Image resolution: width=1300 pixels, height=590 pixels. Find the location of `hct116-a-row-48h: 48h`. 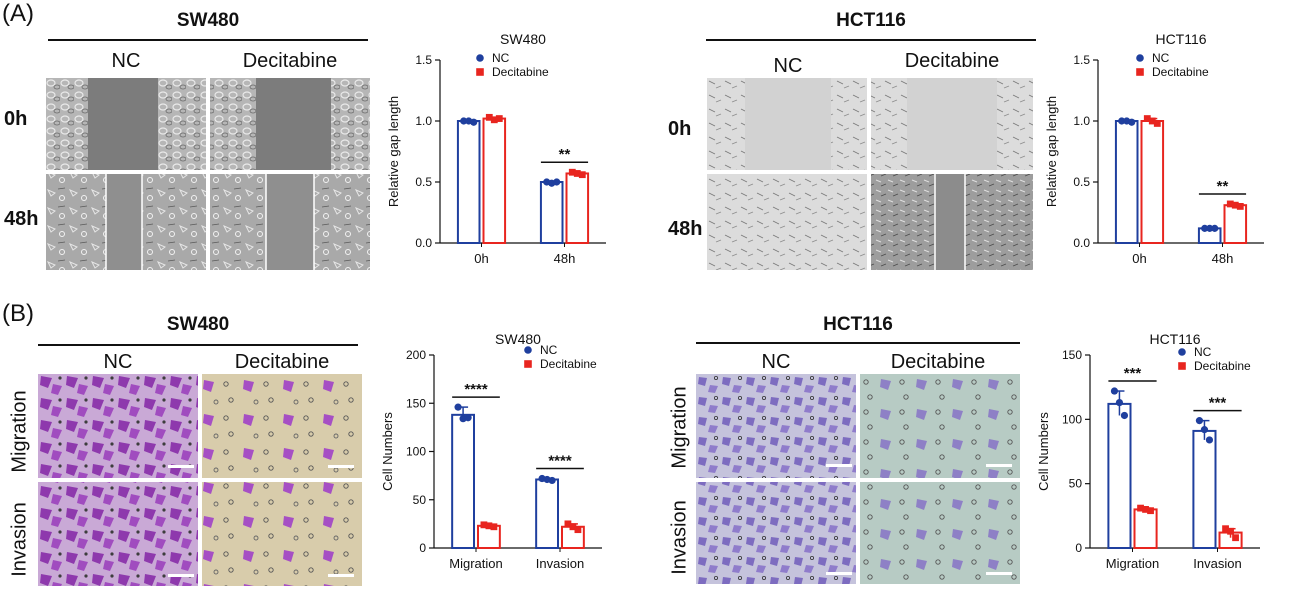

hct116-a-row-48h: 48h is located at coordinates (685, 229).